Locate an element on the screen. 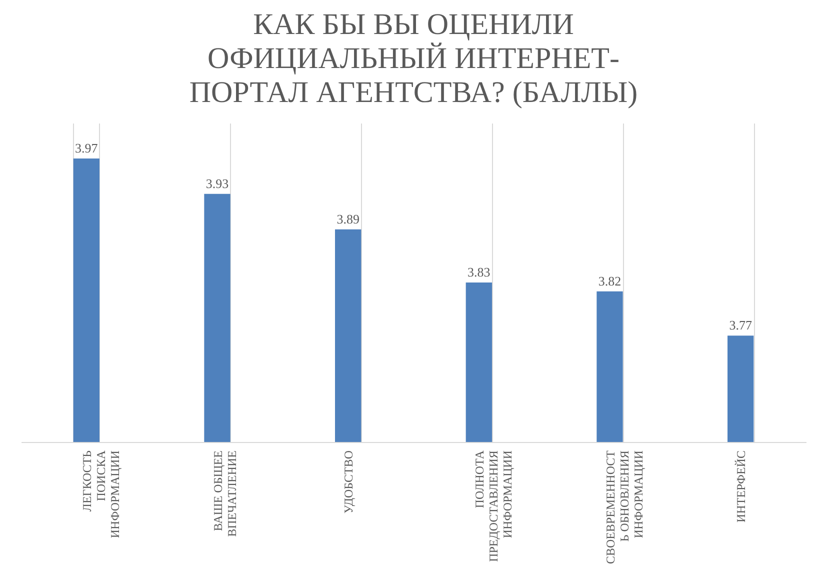 The image size is (821, 574). x-tick-label: ВАШЕ ОБЩЕЕ ВПЕЧАТЛЕНИЕ is located at coordinates (224, 493).